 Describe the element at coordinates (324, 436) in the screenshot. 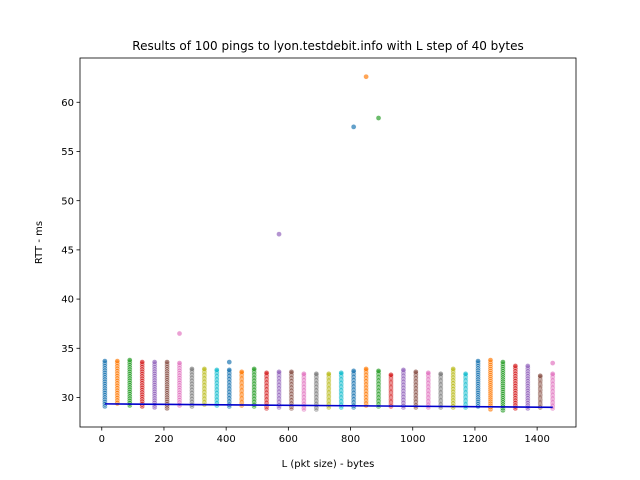

I see `x-axis: 0 200 400 600 800 1000 1200 1400` at that location.